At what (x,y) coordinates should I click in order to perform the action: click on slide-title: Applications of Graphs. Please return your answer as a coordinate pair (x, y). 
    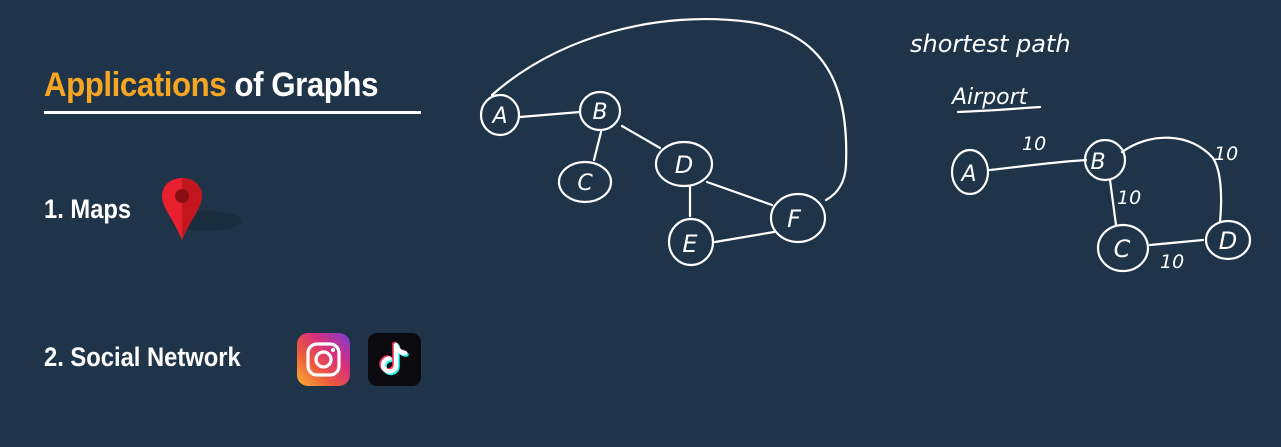
    Looking at the image, I should click on (211, 85).